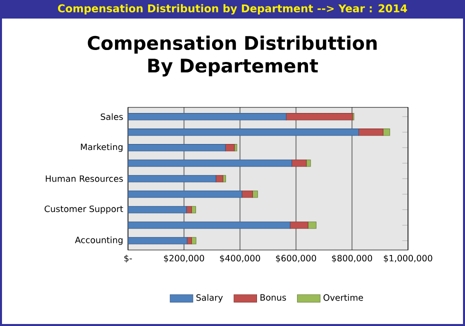 This screenshot has width=465, height=326. Describe the element at coordinates (408, 258) in the screenshot. I see `x-tick-label: $1,000,000` at that location.